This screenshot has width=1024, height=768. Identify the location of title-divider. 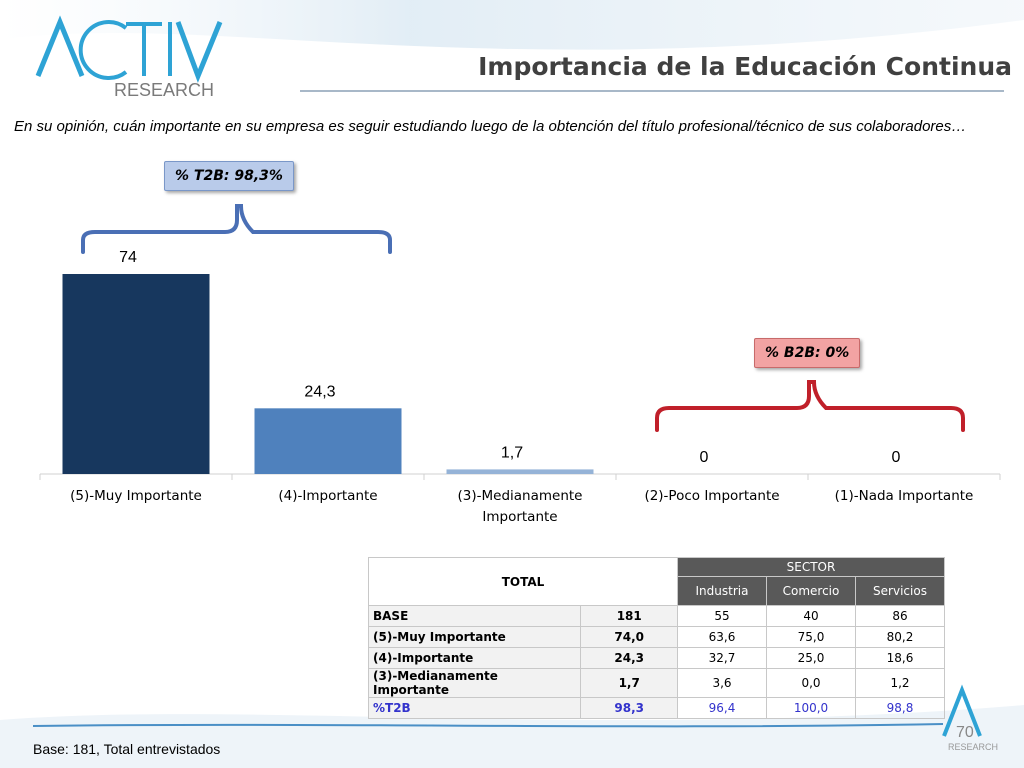
(652, 91).